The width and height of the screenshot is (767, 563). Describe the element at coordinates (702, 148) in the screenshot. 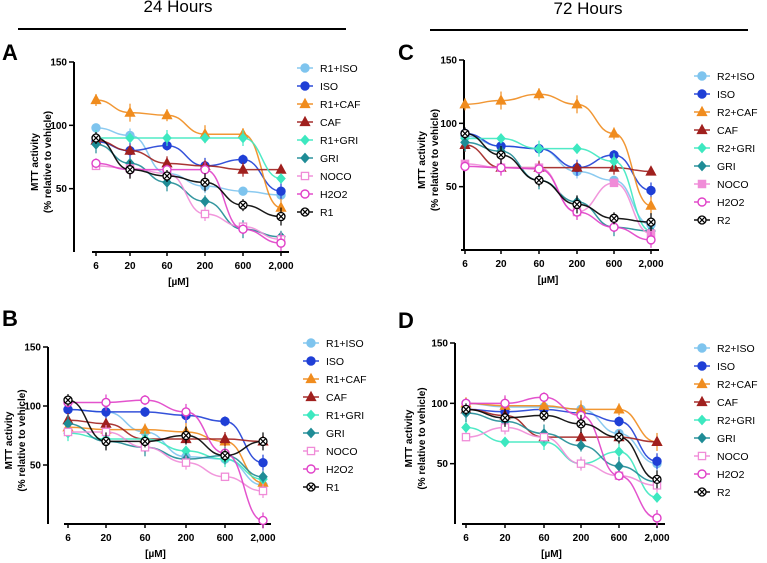

I see `panel-c-legend-marker-r2-gri` at that location.